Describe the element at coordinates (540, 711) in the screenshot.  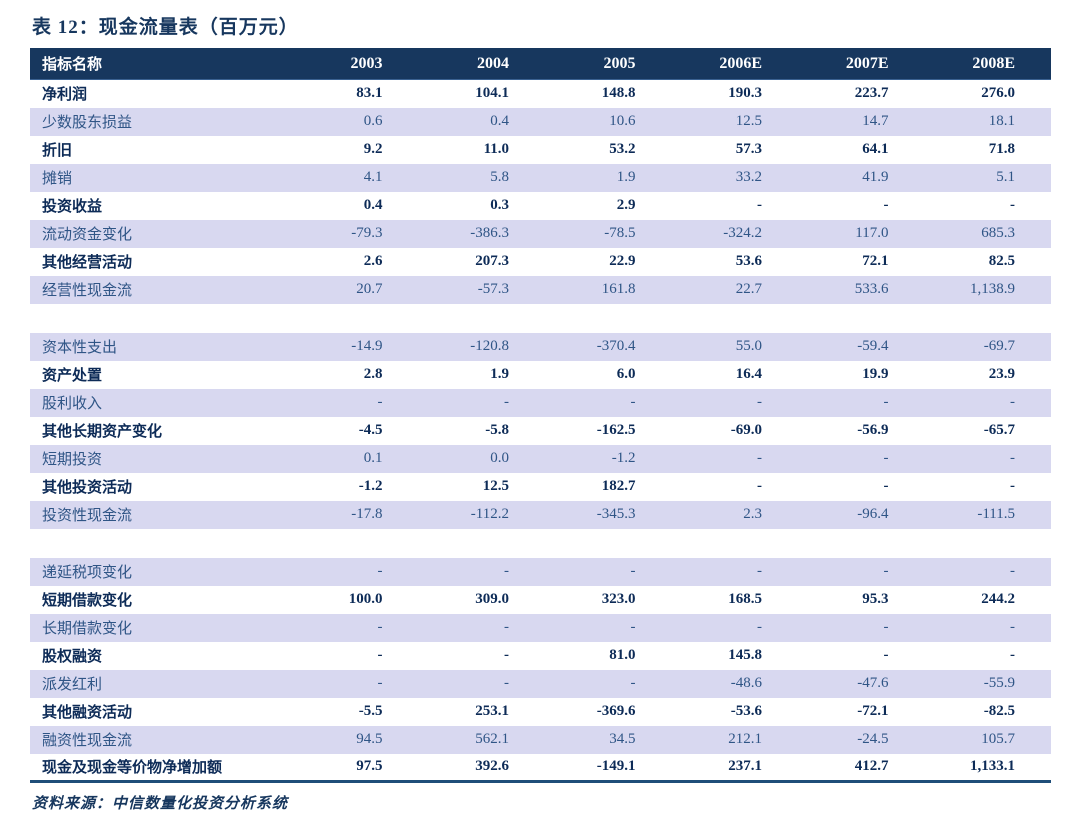
I see `table-row: 其他融资活动 -5.5 253.1 -369.6 -53.6 -72.1 -82.5` at that location.